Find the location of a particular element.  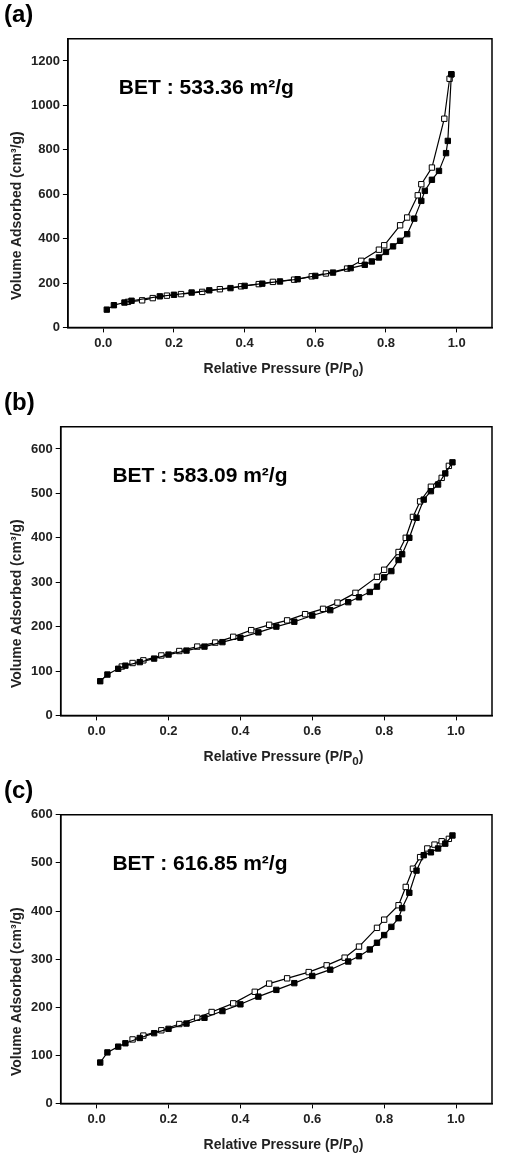

annotation: BET : 583.09 m²/g is located at coordinates (200, 474).